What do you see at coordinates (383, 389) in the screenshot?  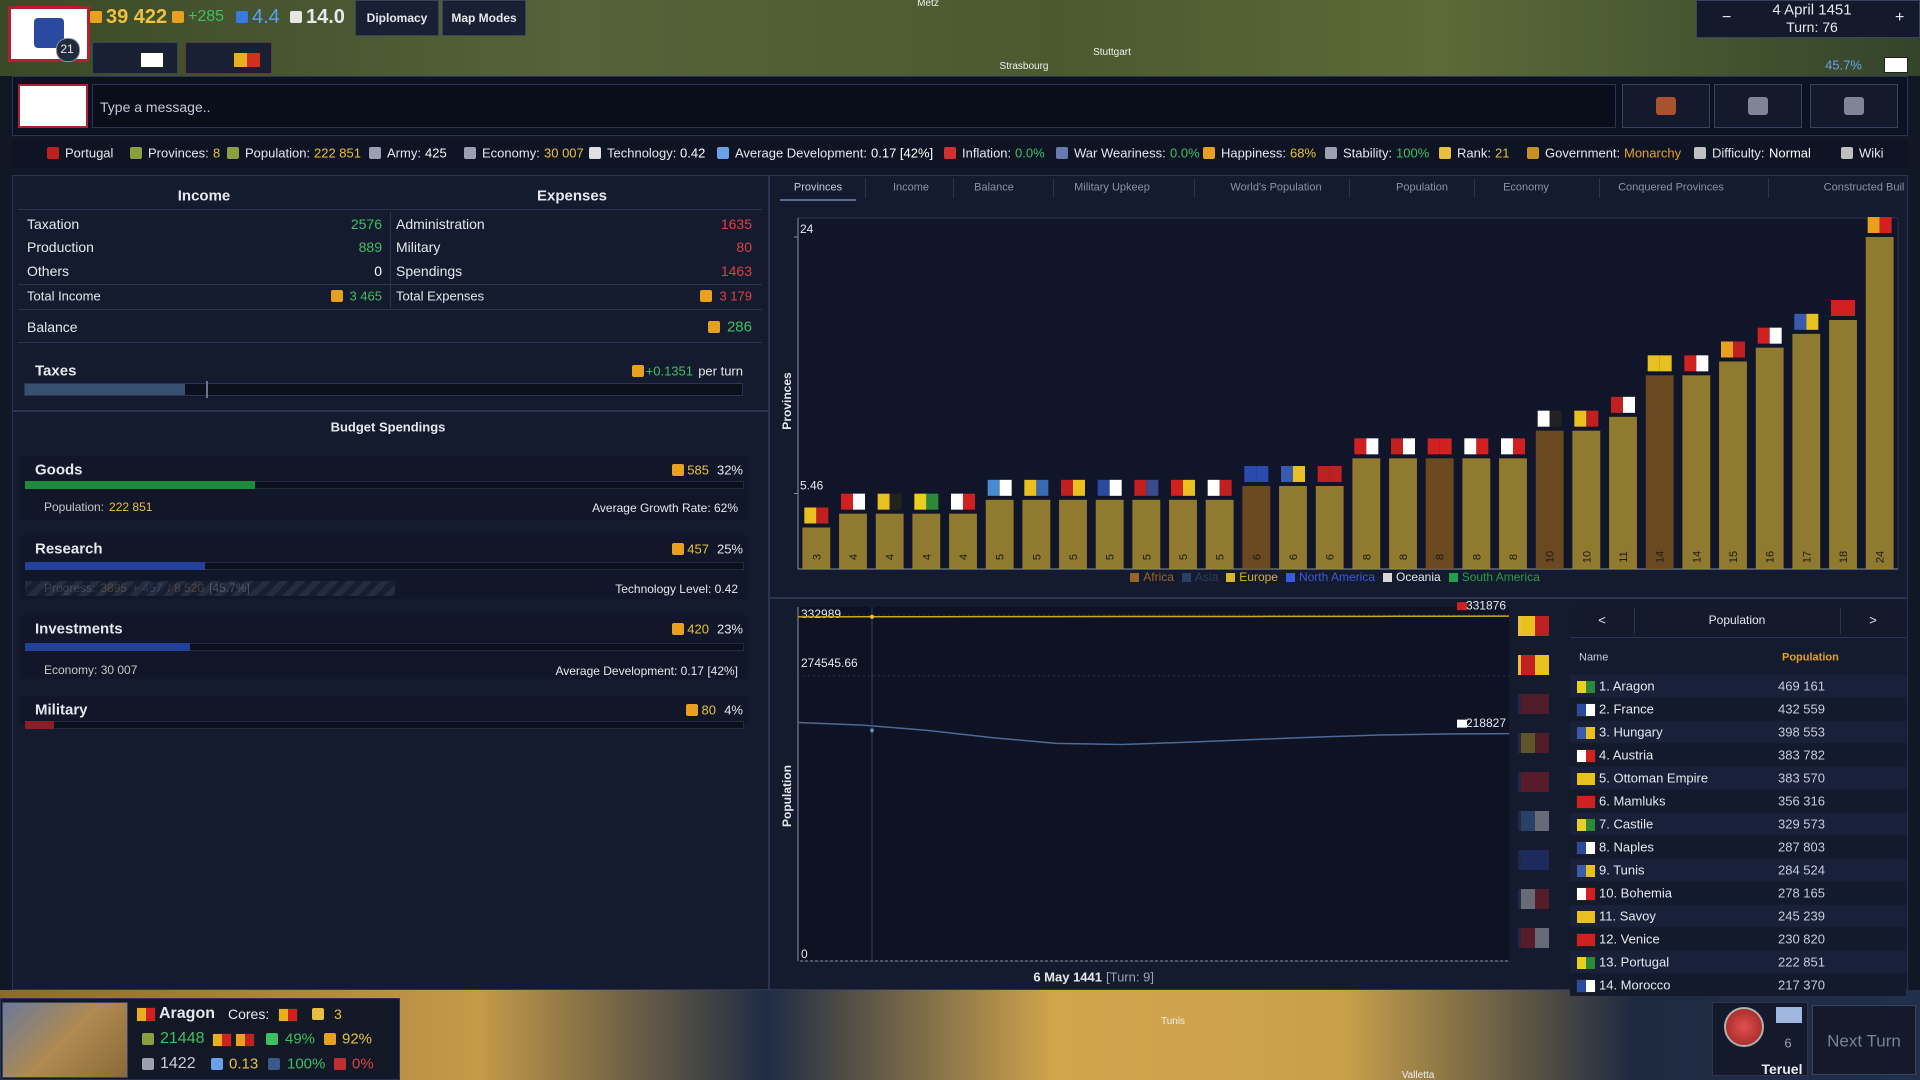 I see `taxes-slider` at bounding box center [383, 389].